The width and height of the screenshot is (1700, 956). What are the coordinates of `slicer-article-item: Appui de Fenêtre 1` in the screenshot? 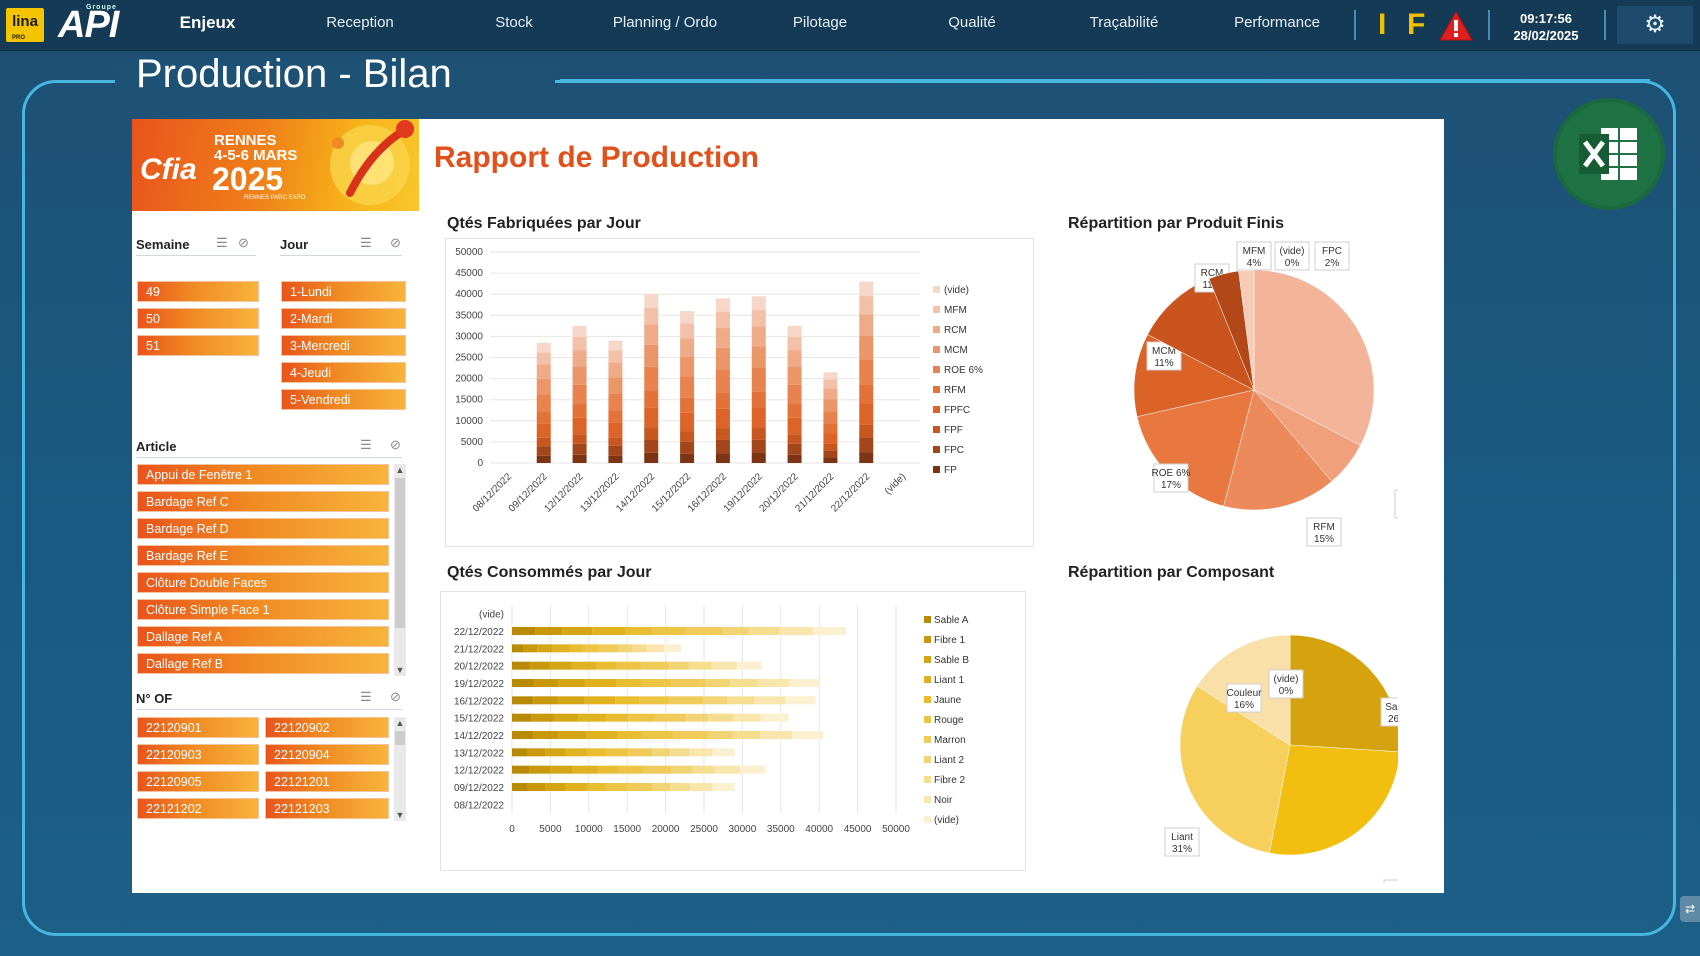 It's located at (263, 474).